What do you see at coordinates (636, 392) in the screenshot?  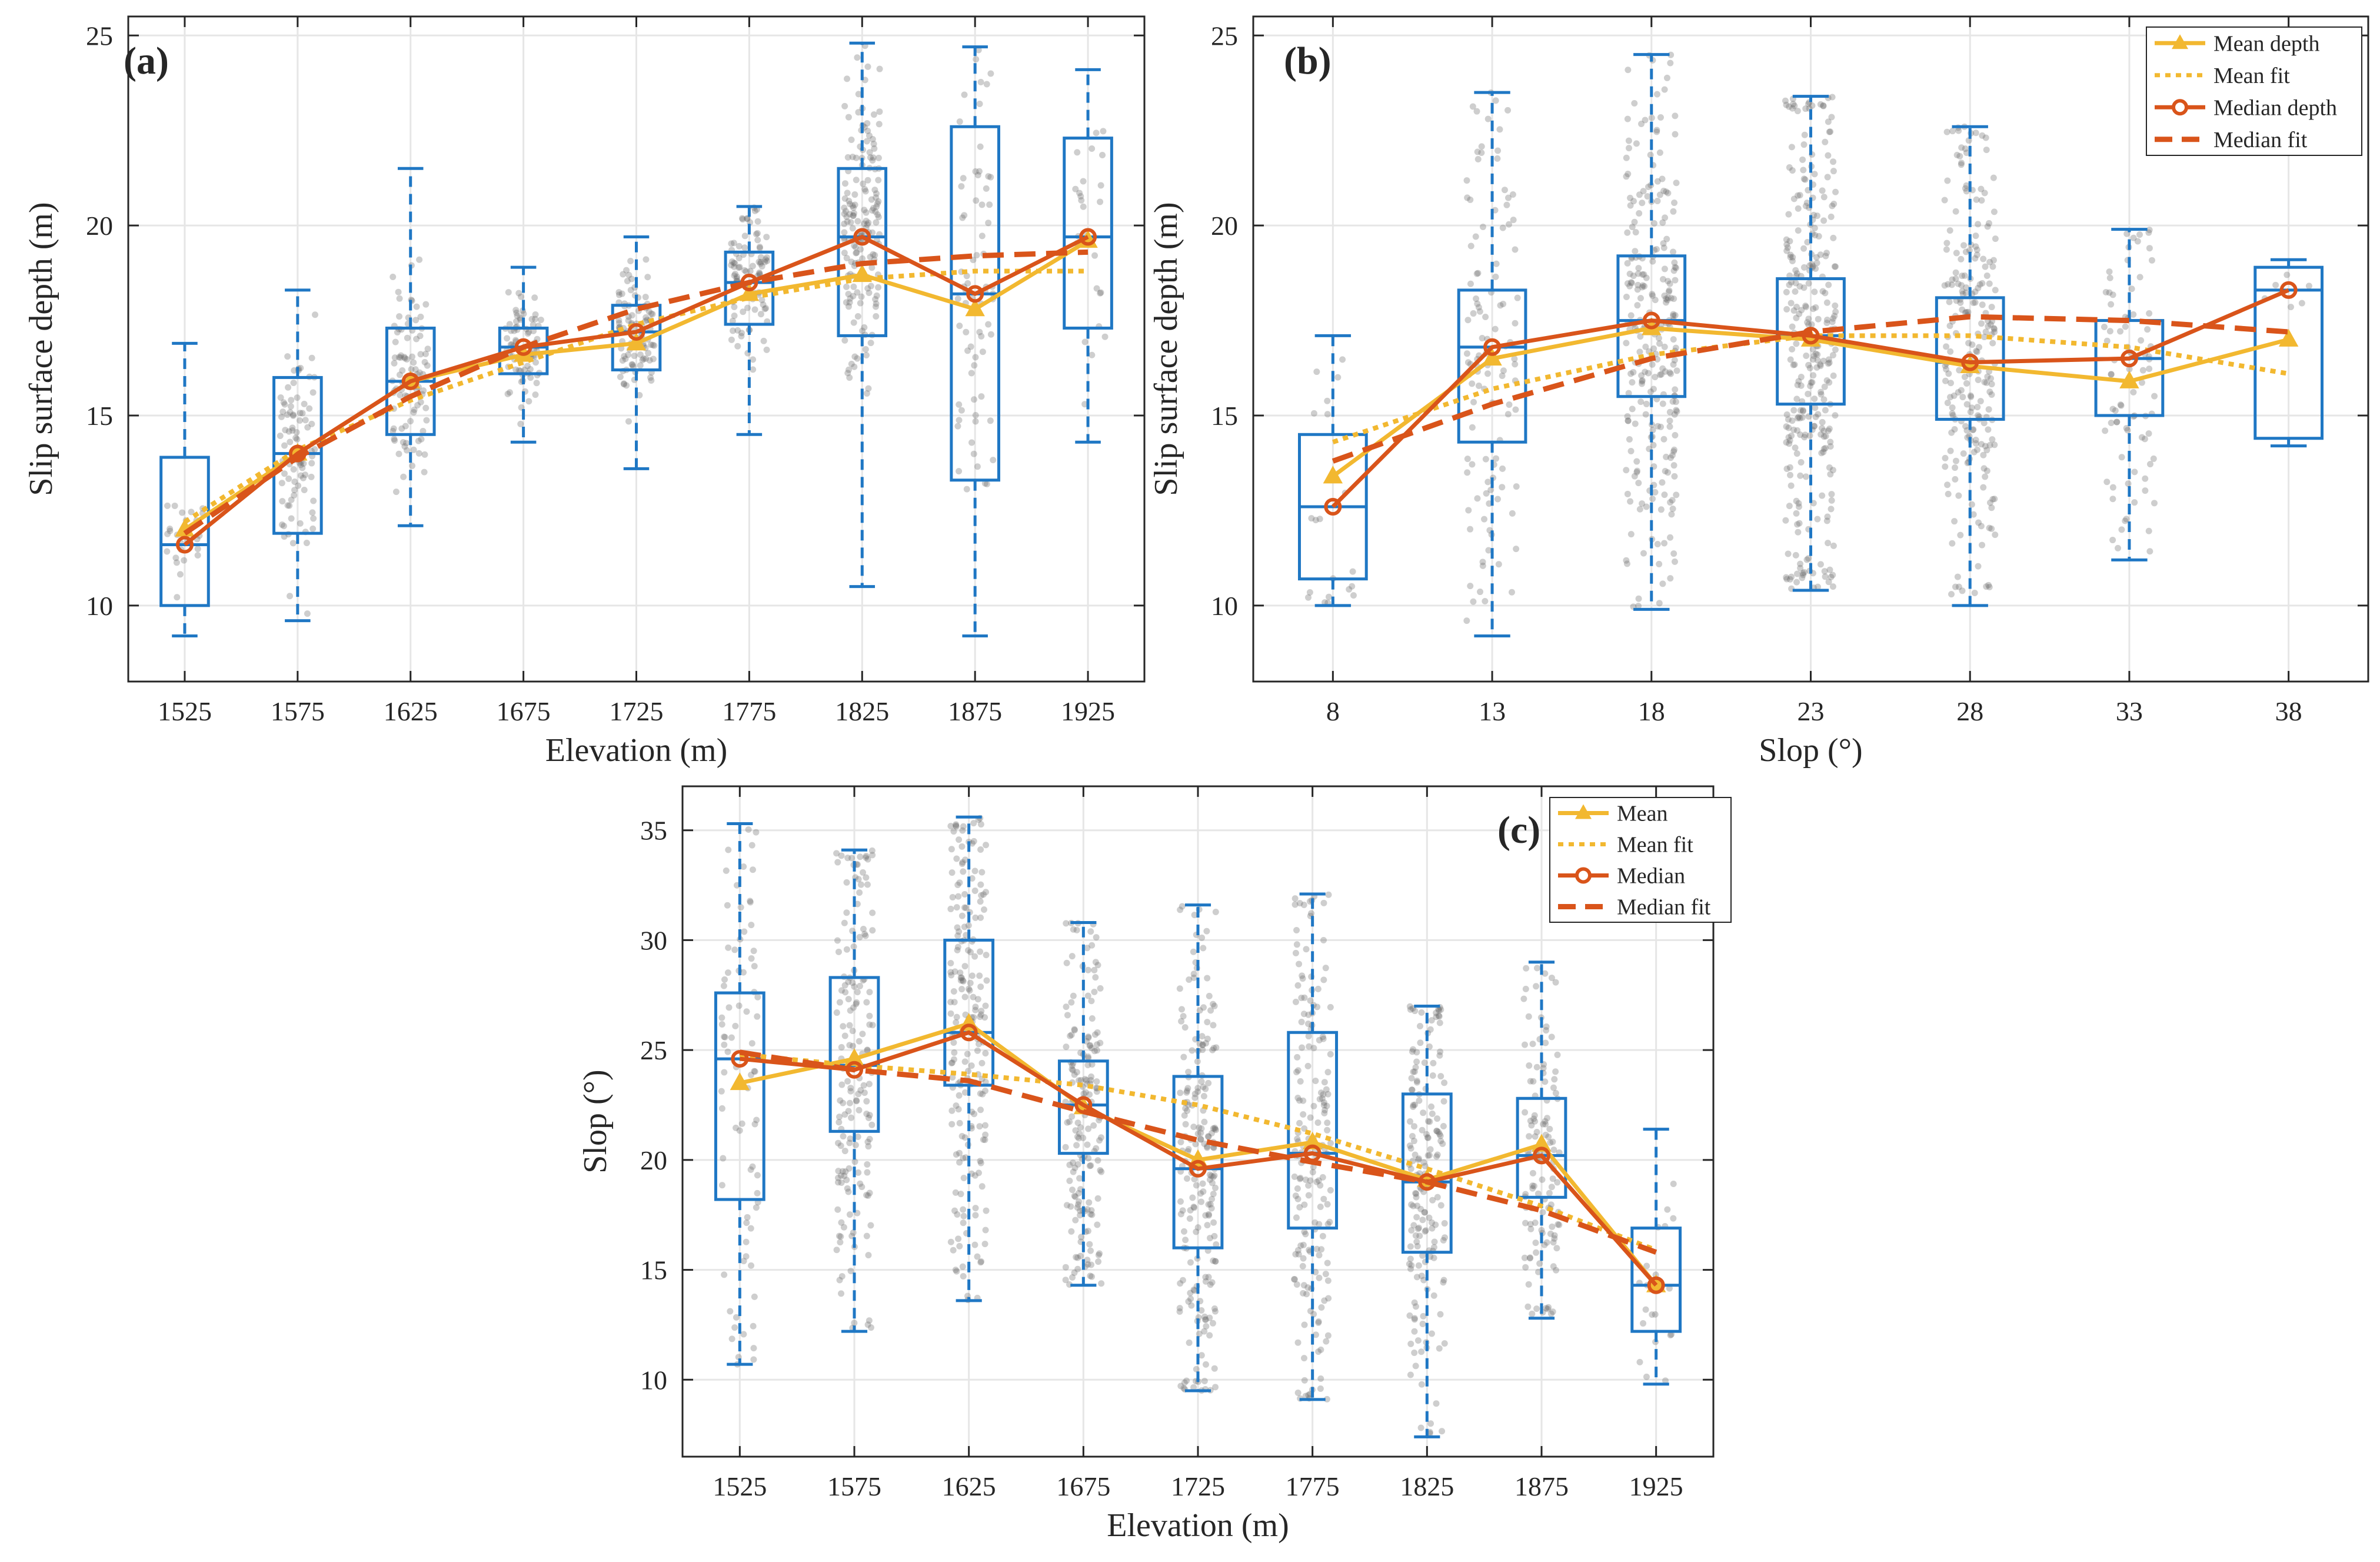 I see `panel-a-series-median-fit` at bounding box center [636, 392].